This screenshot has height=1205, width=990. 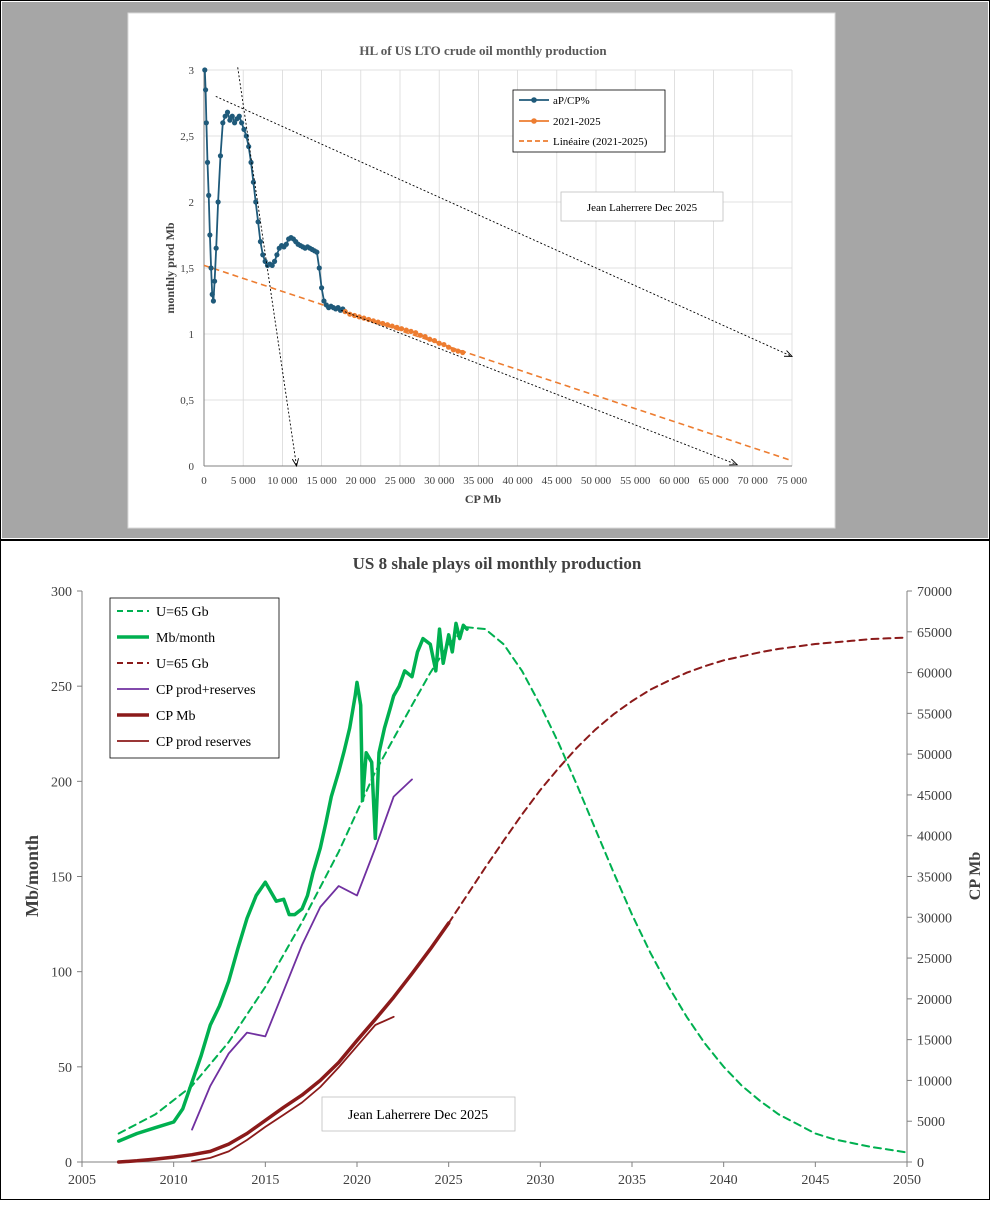 I want to click on bottom-y2-tick-label: 10000, so click(x=934, y=1081).